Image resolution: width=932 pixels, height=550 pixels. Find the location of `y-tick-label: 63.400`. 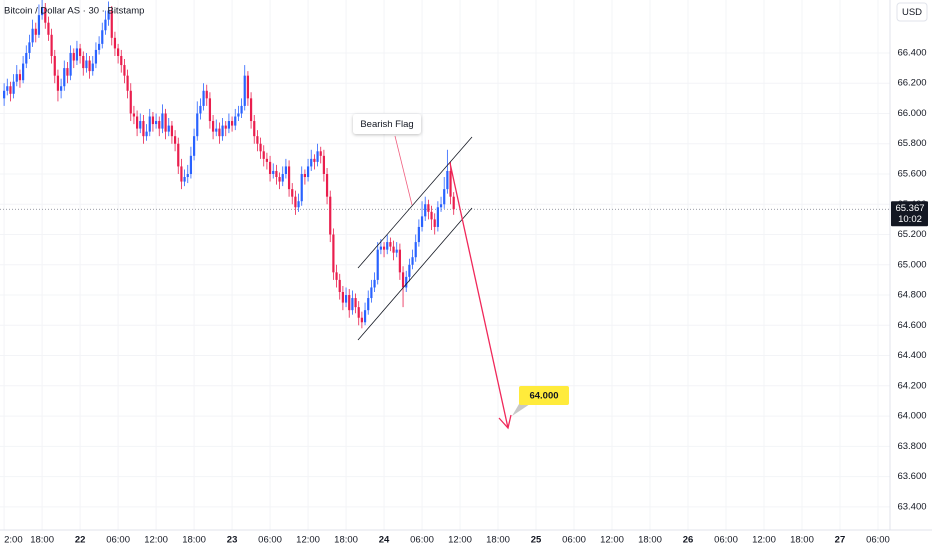

y-tick-label: 63.400 is located at coordinates (911, 506).